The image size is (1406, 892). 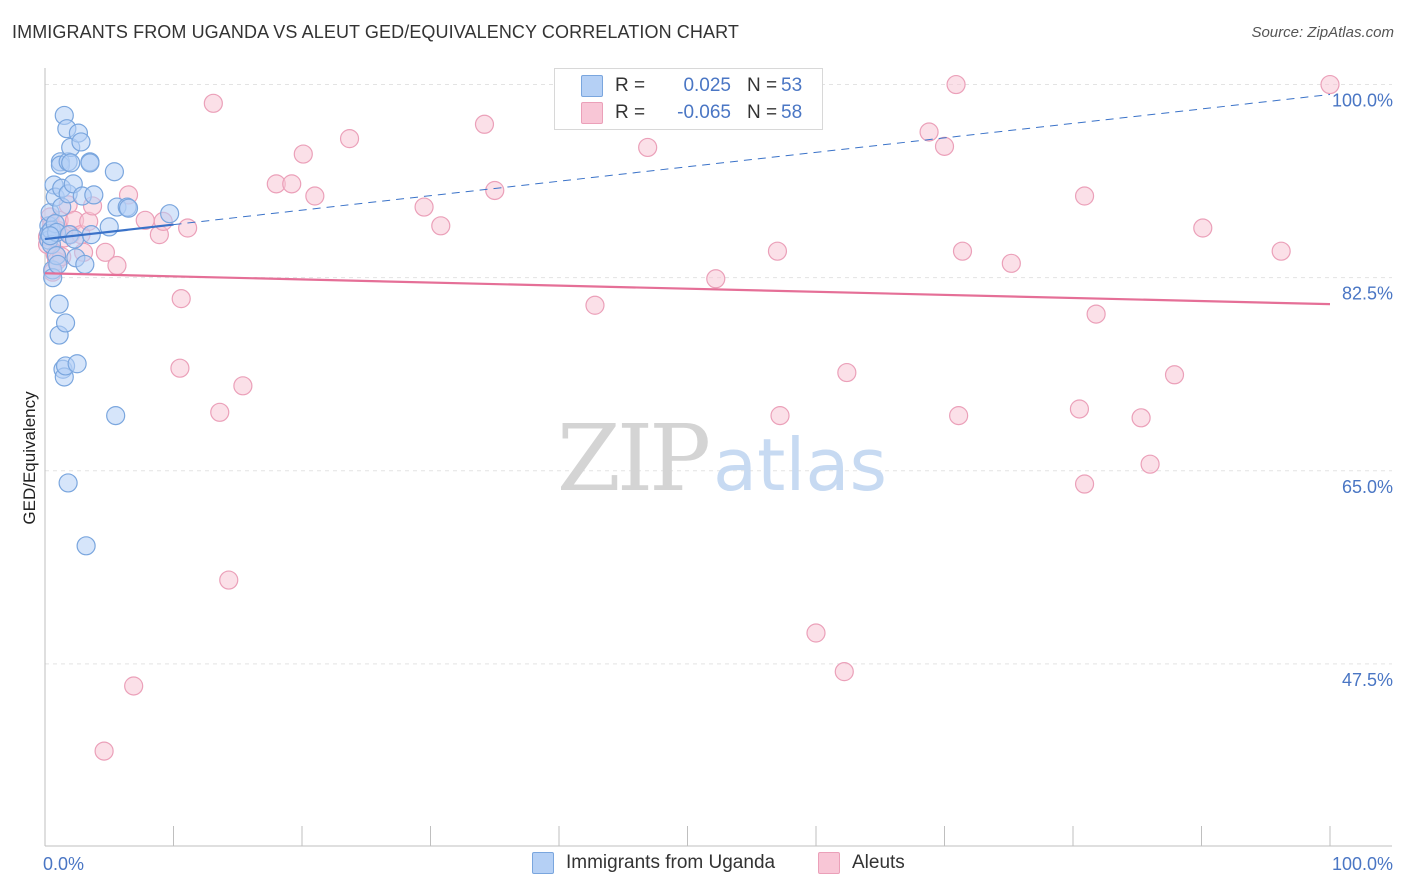 What do you see at coordinates (704, 112) in the screenshot?
I see `legend-r-value: -0.065` at bounding box center [704, 112].